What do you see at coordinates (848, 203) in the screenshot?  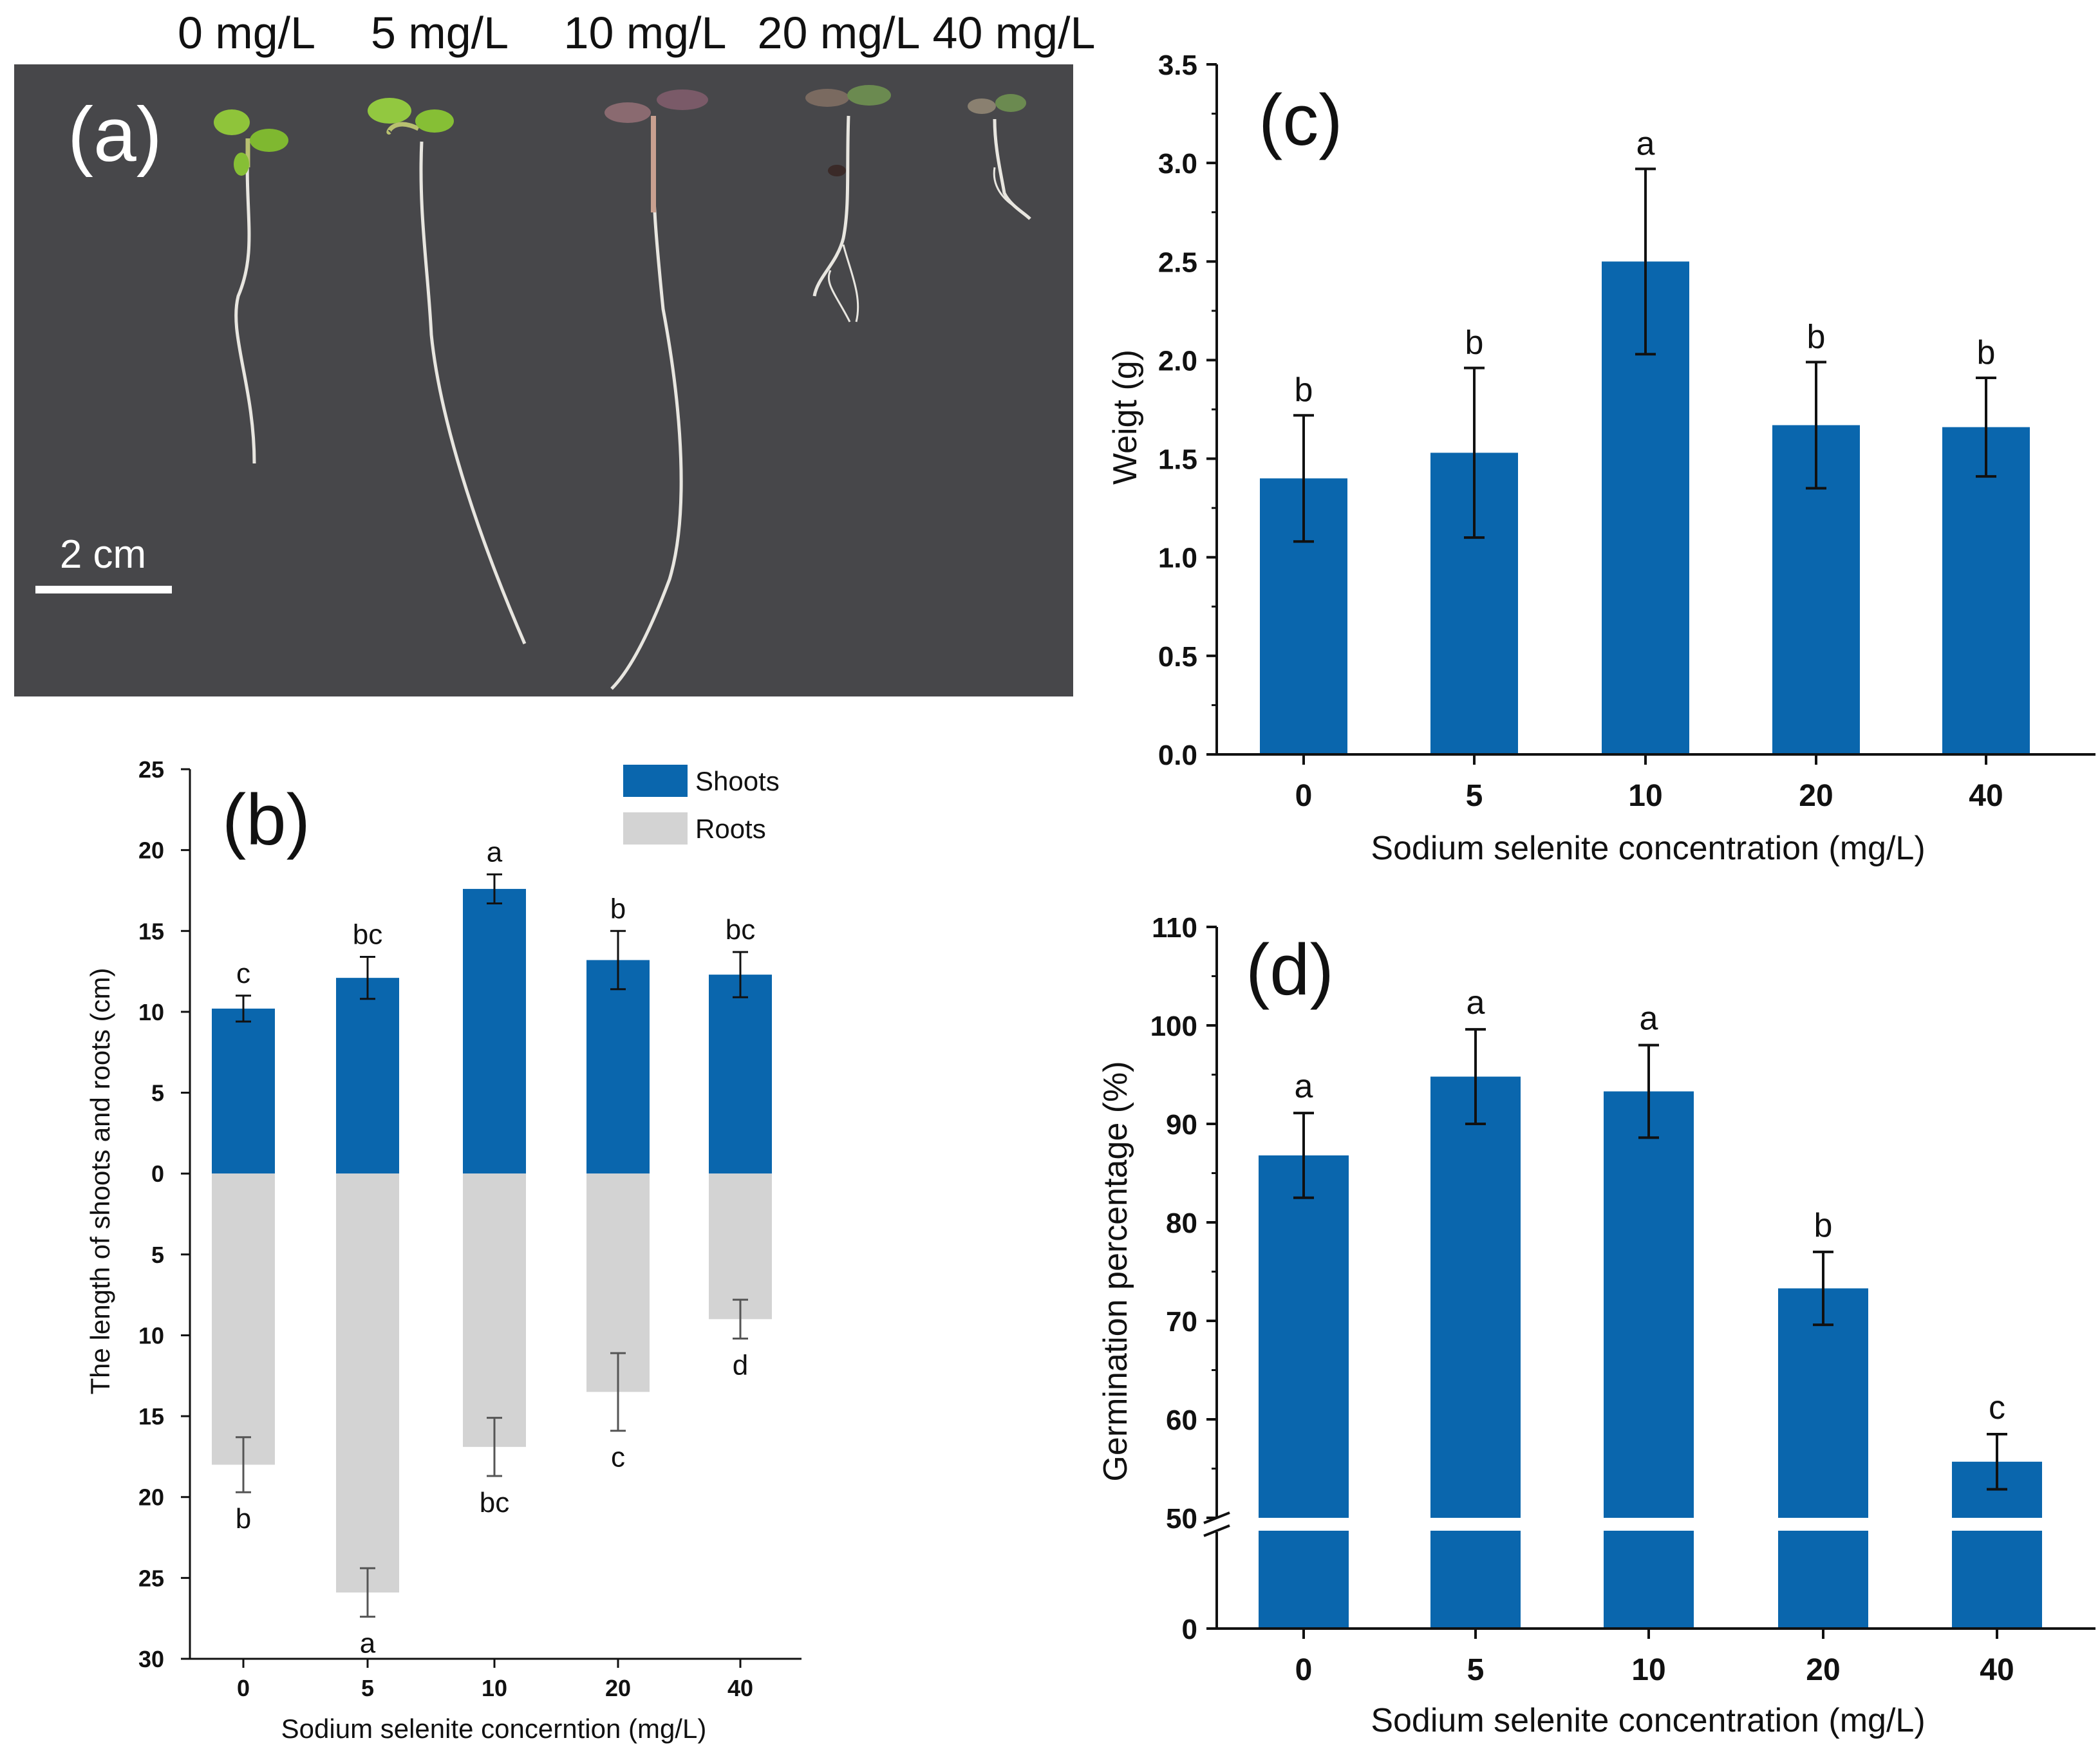 I see `seedling-20-mg` at bounding box center [848, 203].